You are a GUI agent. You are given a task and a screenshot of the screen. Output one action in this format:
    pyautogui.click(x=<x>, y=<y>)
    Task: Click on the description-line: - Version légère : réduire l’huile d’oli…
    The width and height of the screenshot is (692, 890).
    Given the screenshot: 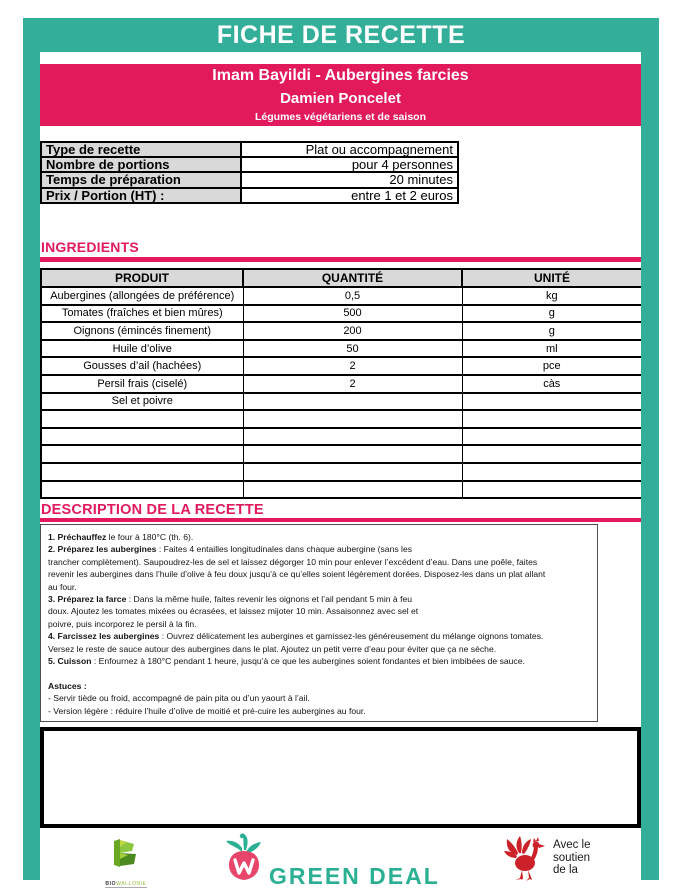 What is the action you would take?
    pyautogui.click(x=207, y=710)
    